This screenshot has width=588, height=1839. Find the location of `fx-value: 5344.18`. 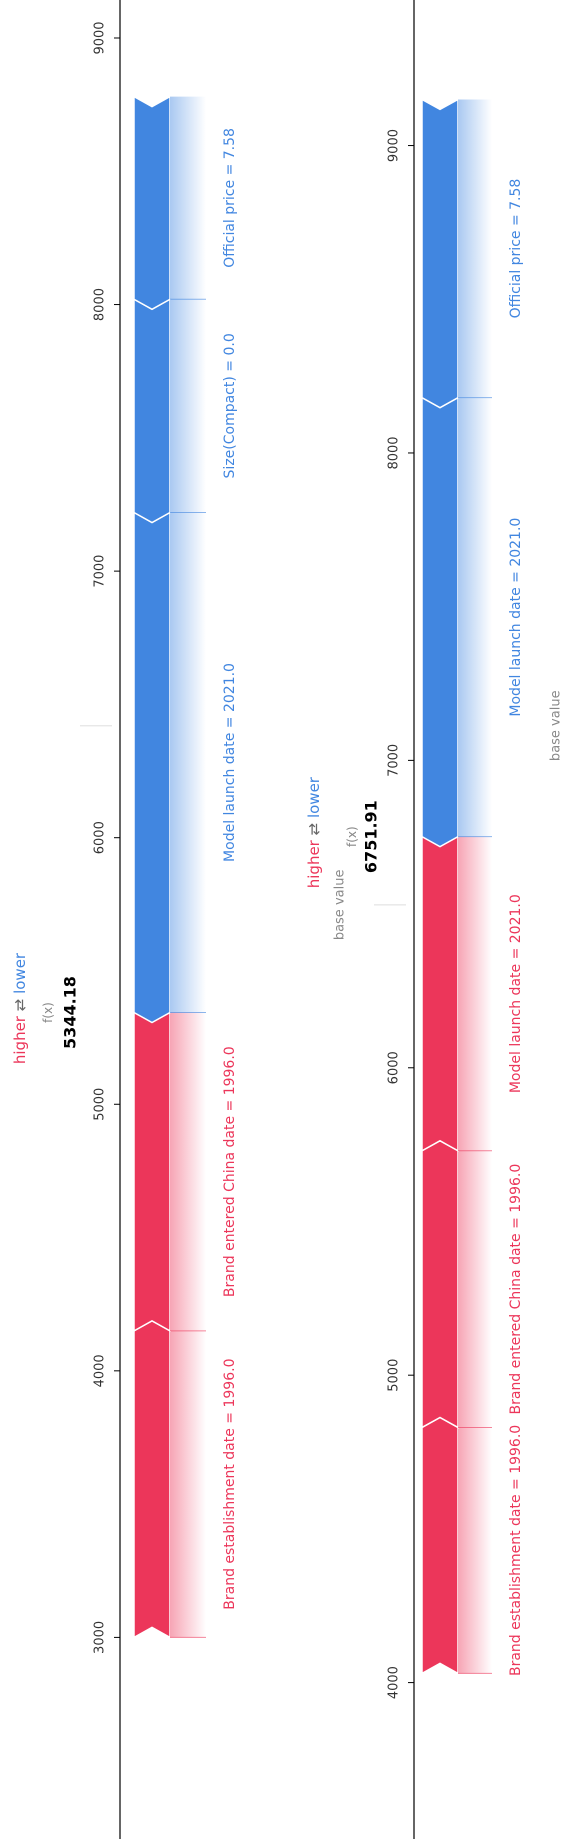

fx-value: 5344.18 is located at coordinates (70, 1012).